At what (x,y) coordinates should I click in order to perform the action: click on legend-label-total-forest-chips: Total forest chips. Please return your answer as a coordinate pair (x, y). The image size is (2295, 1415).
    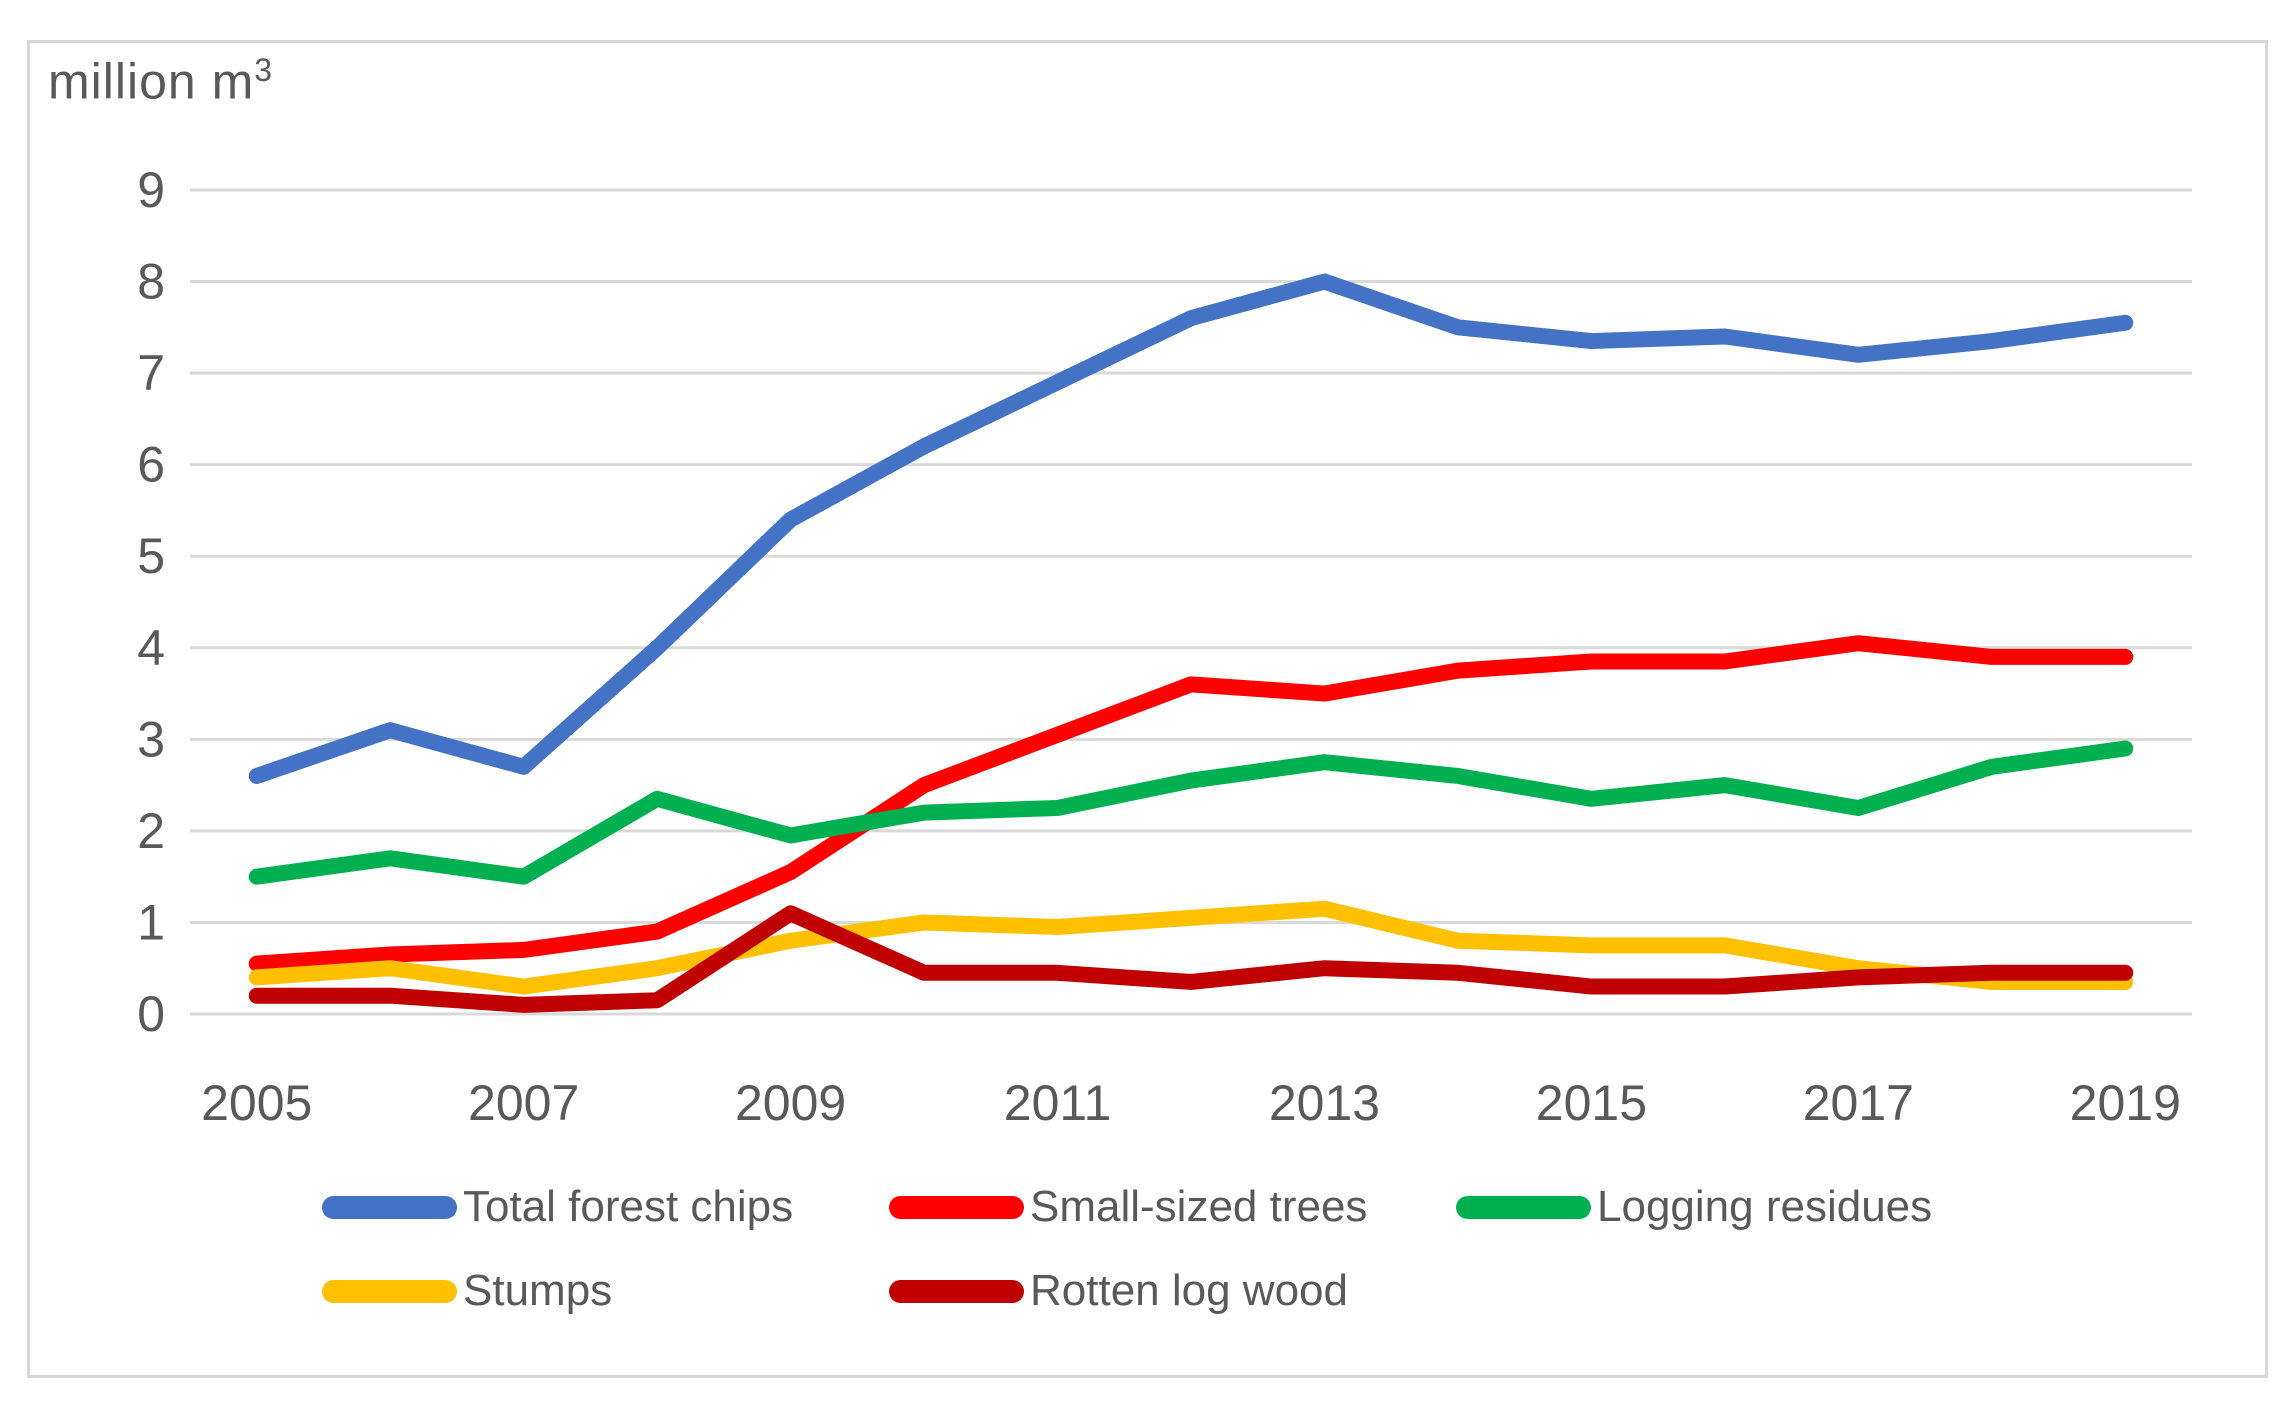
    Looking at the image, I should click on (628, 1206).